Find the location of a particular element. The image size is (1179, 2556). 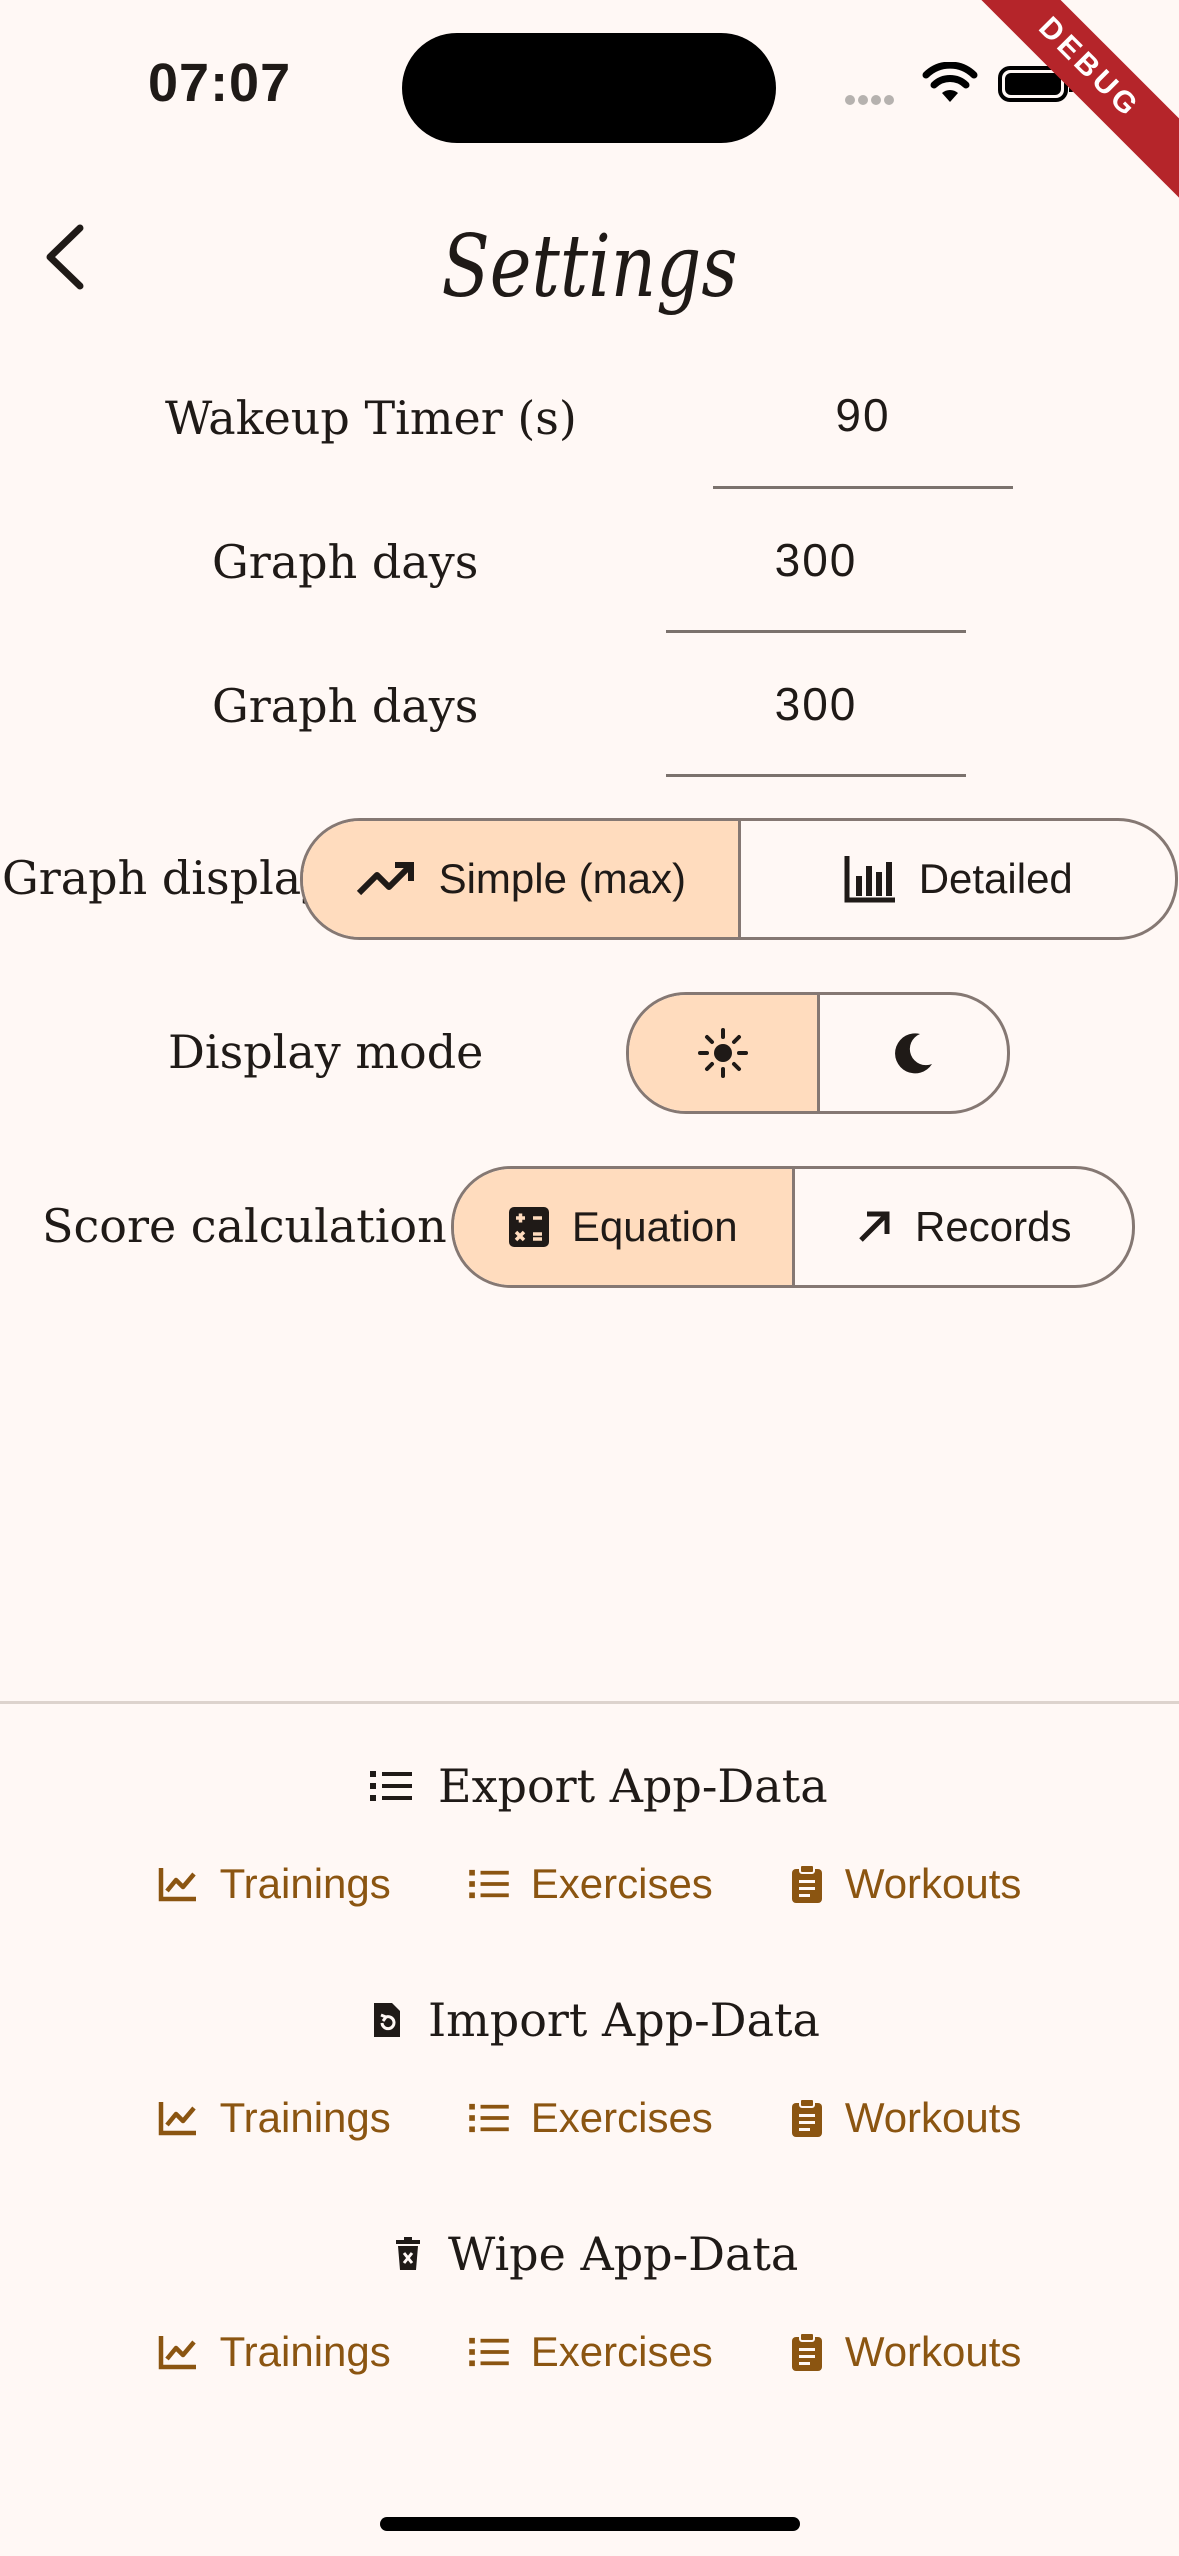

wipe-workouts-button: Workouts is located at coordinates (906, 2352).